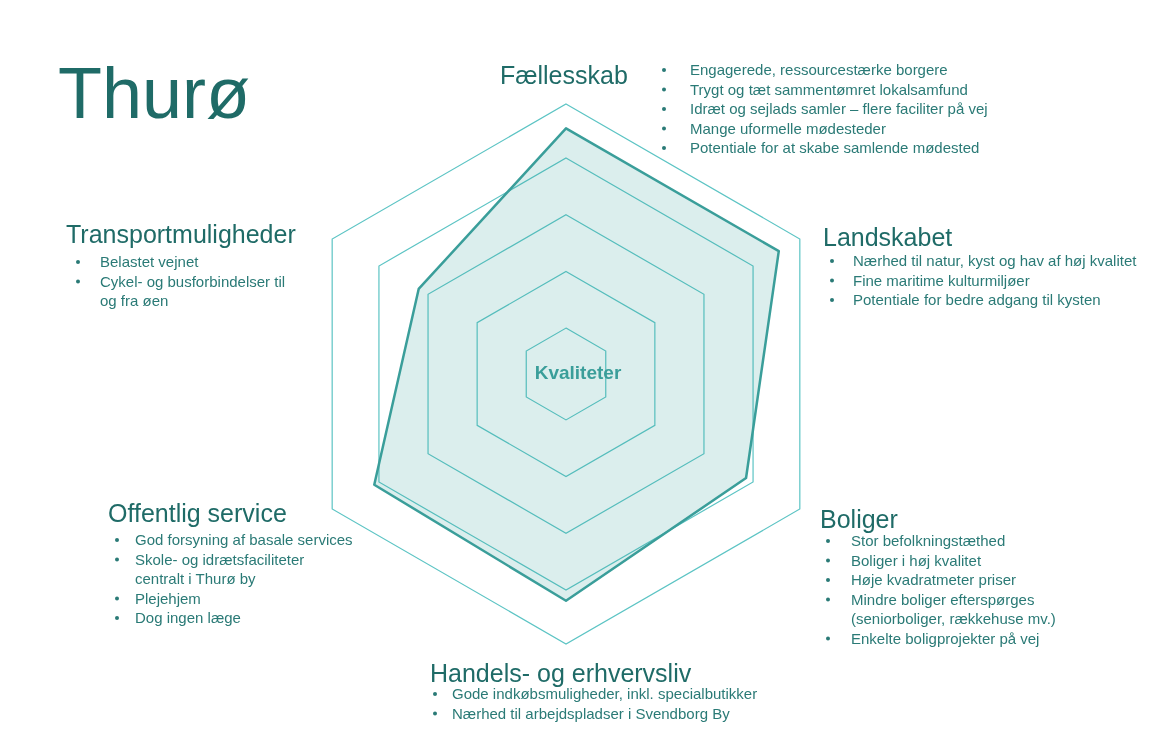  What do you see at coordinates (995, 260) in the screenshot?
I see `text: Nærhed til natur, kyst og hav af høj kvalitet` at bounding box center [995, 260].